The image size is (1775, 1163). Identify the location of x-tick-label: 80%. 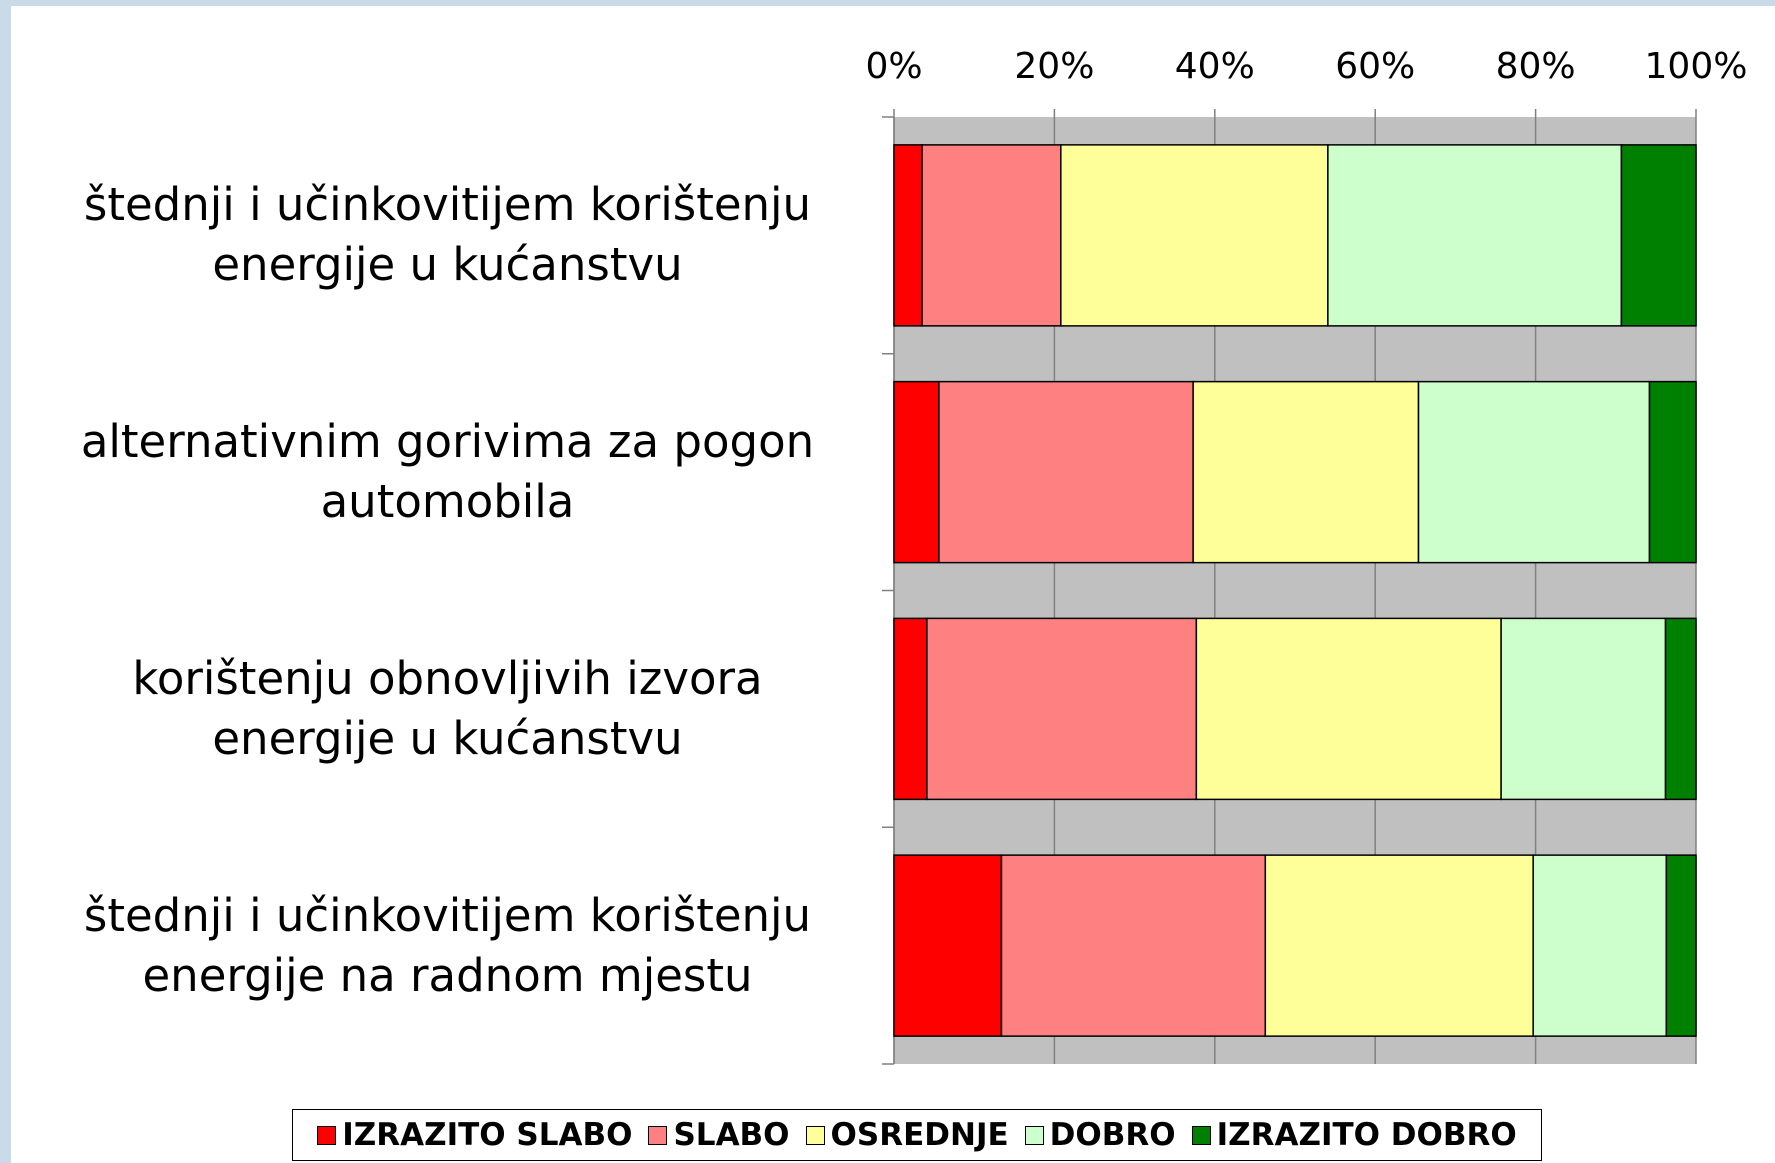
(1536, 66).